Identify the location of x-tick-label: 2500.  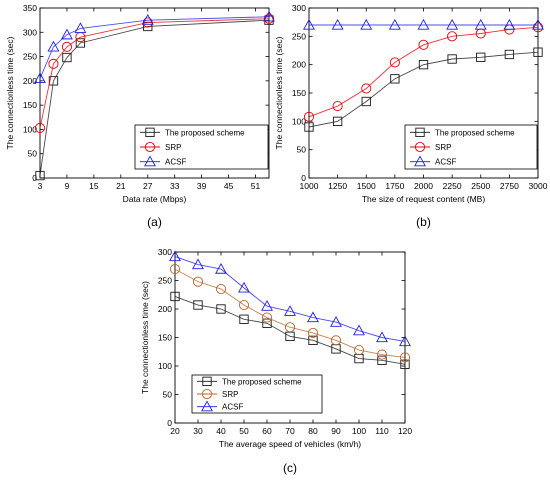
(480, 186).